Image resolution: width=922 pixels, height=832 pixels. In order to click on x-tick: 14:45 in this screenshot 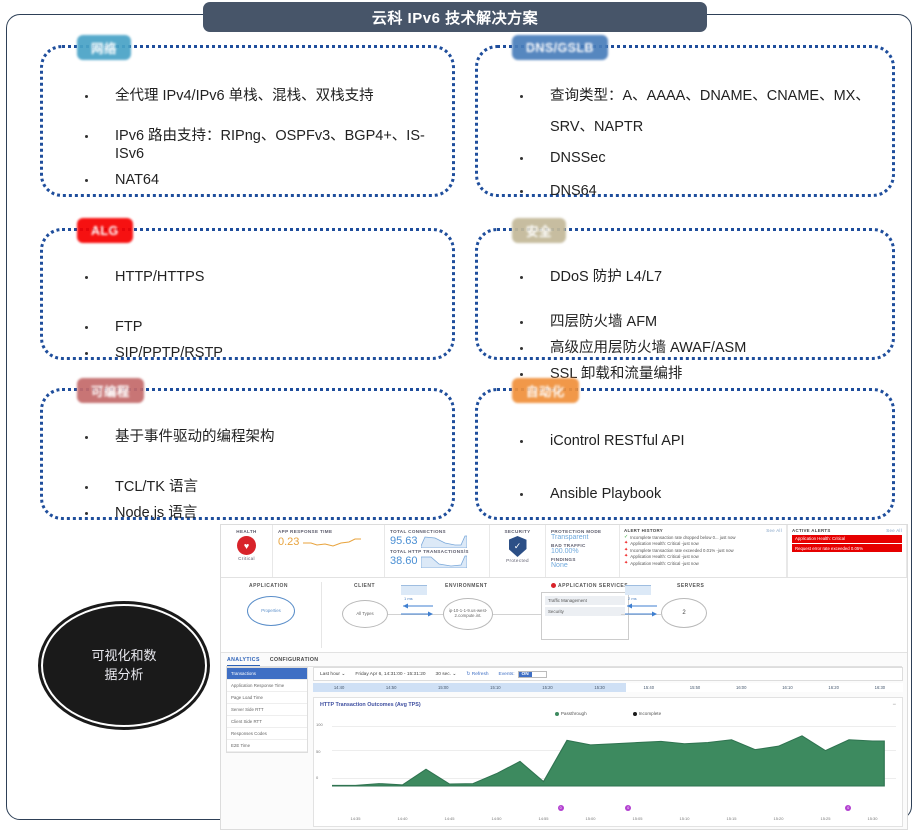, I will do `click(449, 818)`.